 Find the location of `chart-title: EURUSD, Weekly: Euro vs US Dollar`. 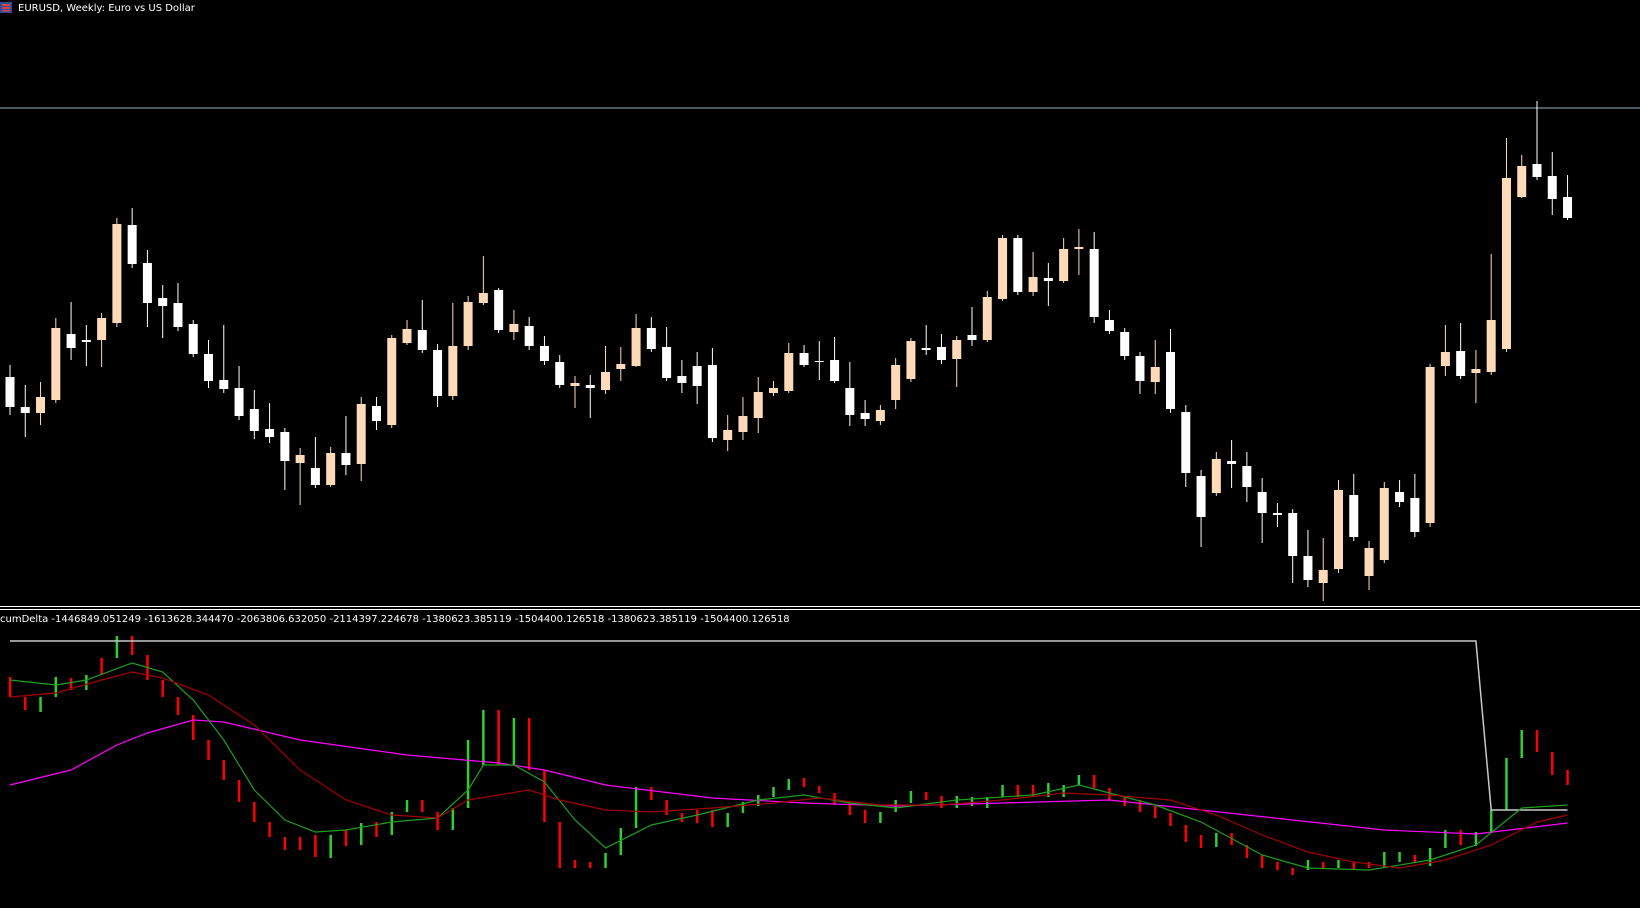

chart-title: EURUSD, Weekly: Euro vs US Dollar is located at coordinates (107, 8).